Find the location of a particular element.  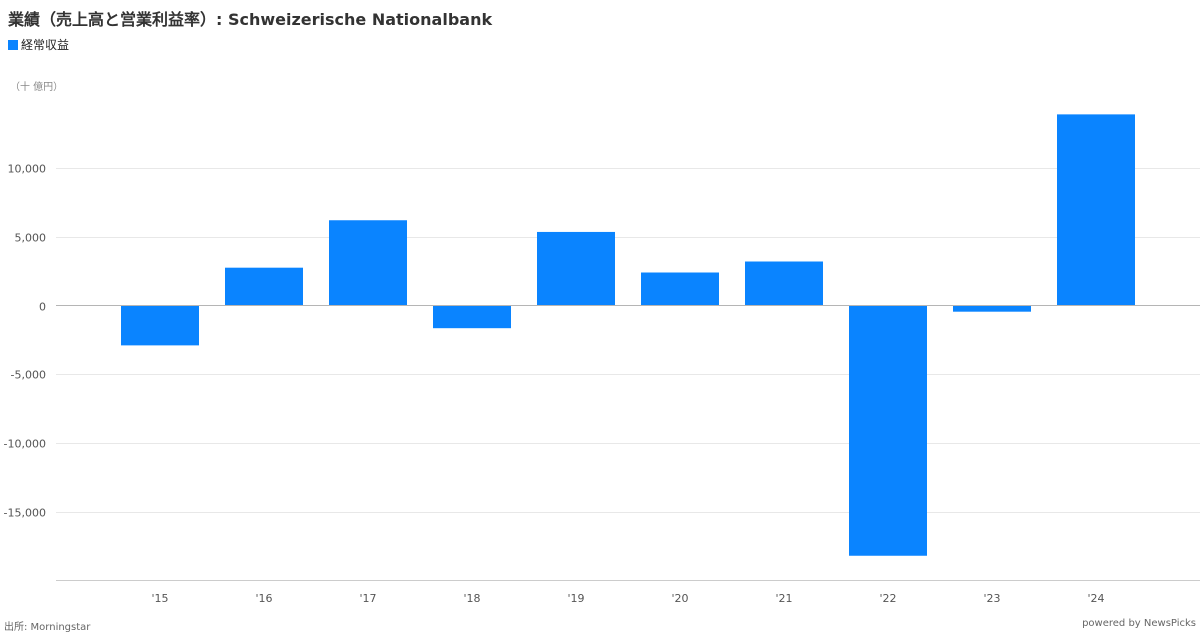

y-tick-label: -5,000 is located at coordinates (28, 375).